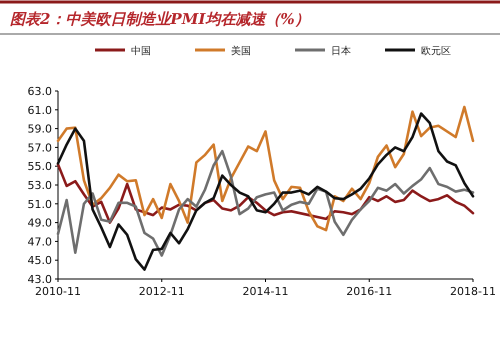  What do you see at coordinates (265, 291) in the screenshot?
I see `x-tick-label: 2014-11` at bounding box center [265, 291].